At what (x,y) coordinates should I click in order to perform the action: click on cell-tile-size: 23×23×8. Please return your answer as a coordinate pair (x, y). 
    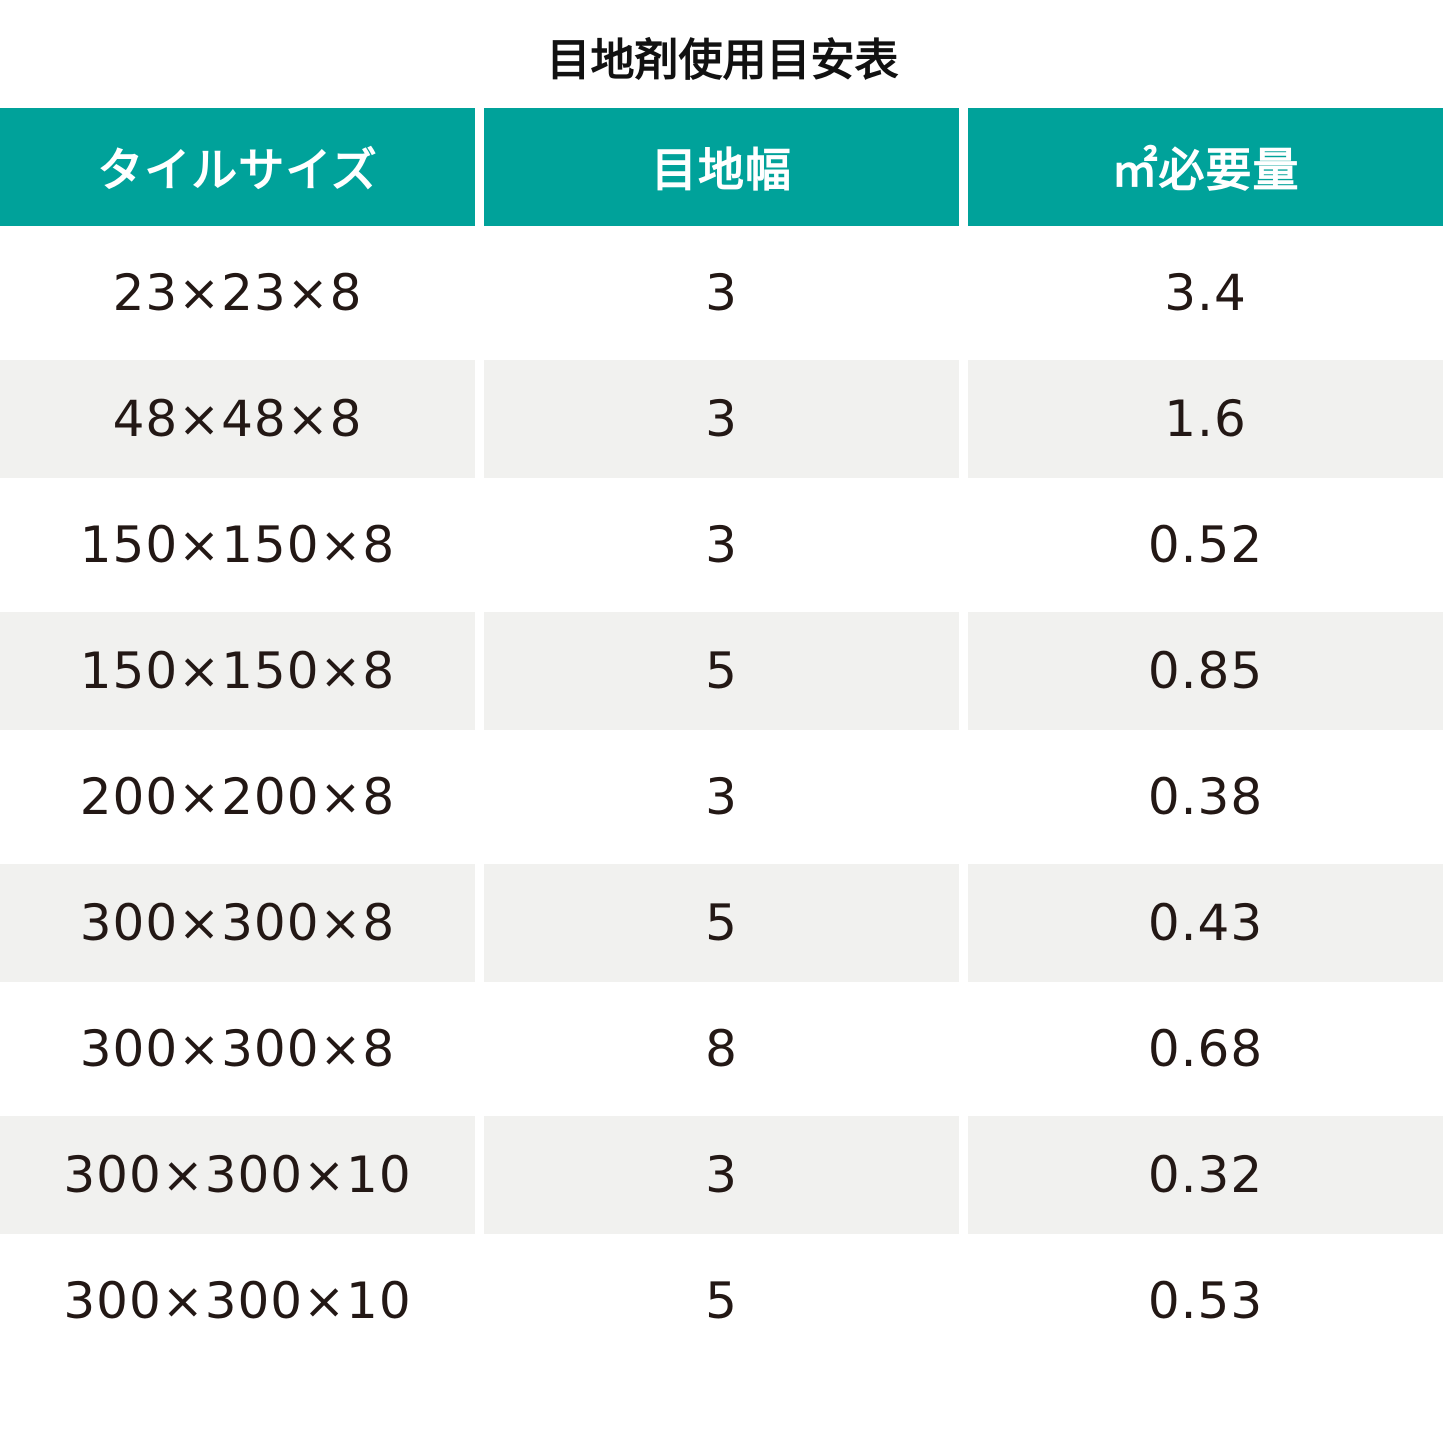
    Looking at the image, I should click on (237, 293).